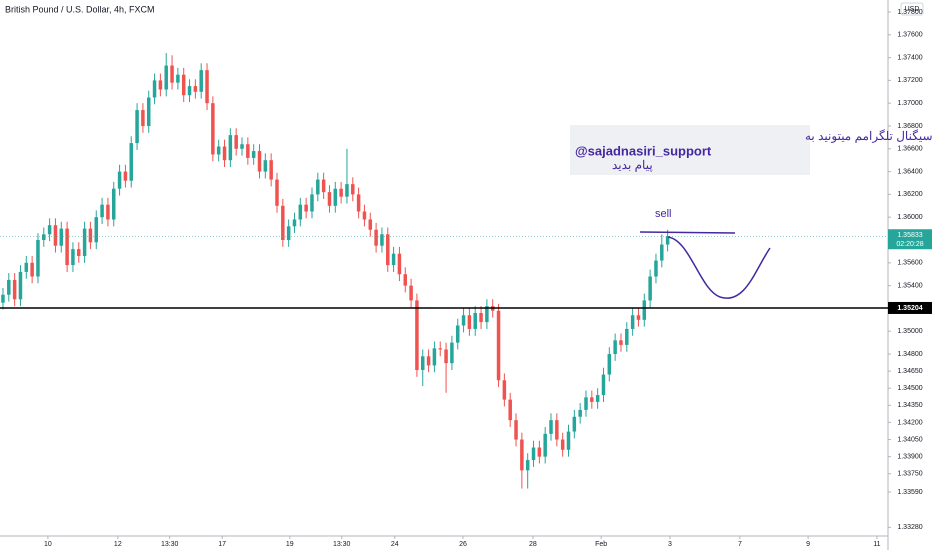  Describe the element at coordinates (909, 285) in the screenshot. I see `y-tick-label: 1.35400` at that location.